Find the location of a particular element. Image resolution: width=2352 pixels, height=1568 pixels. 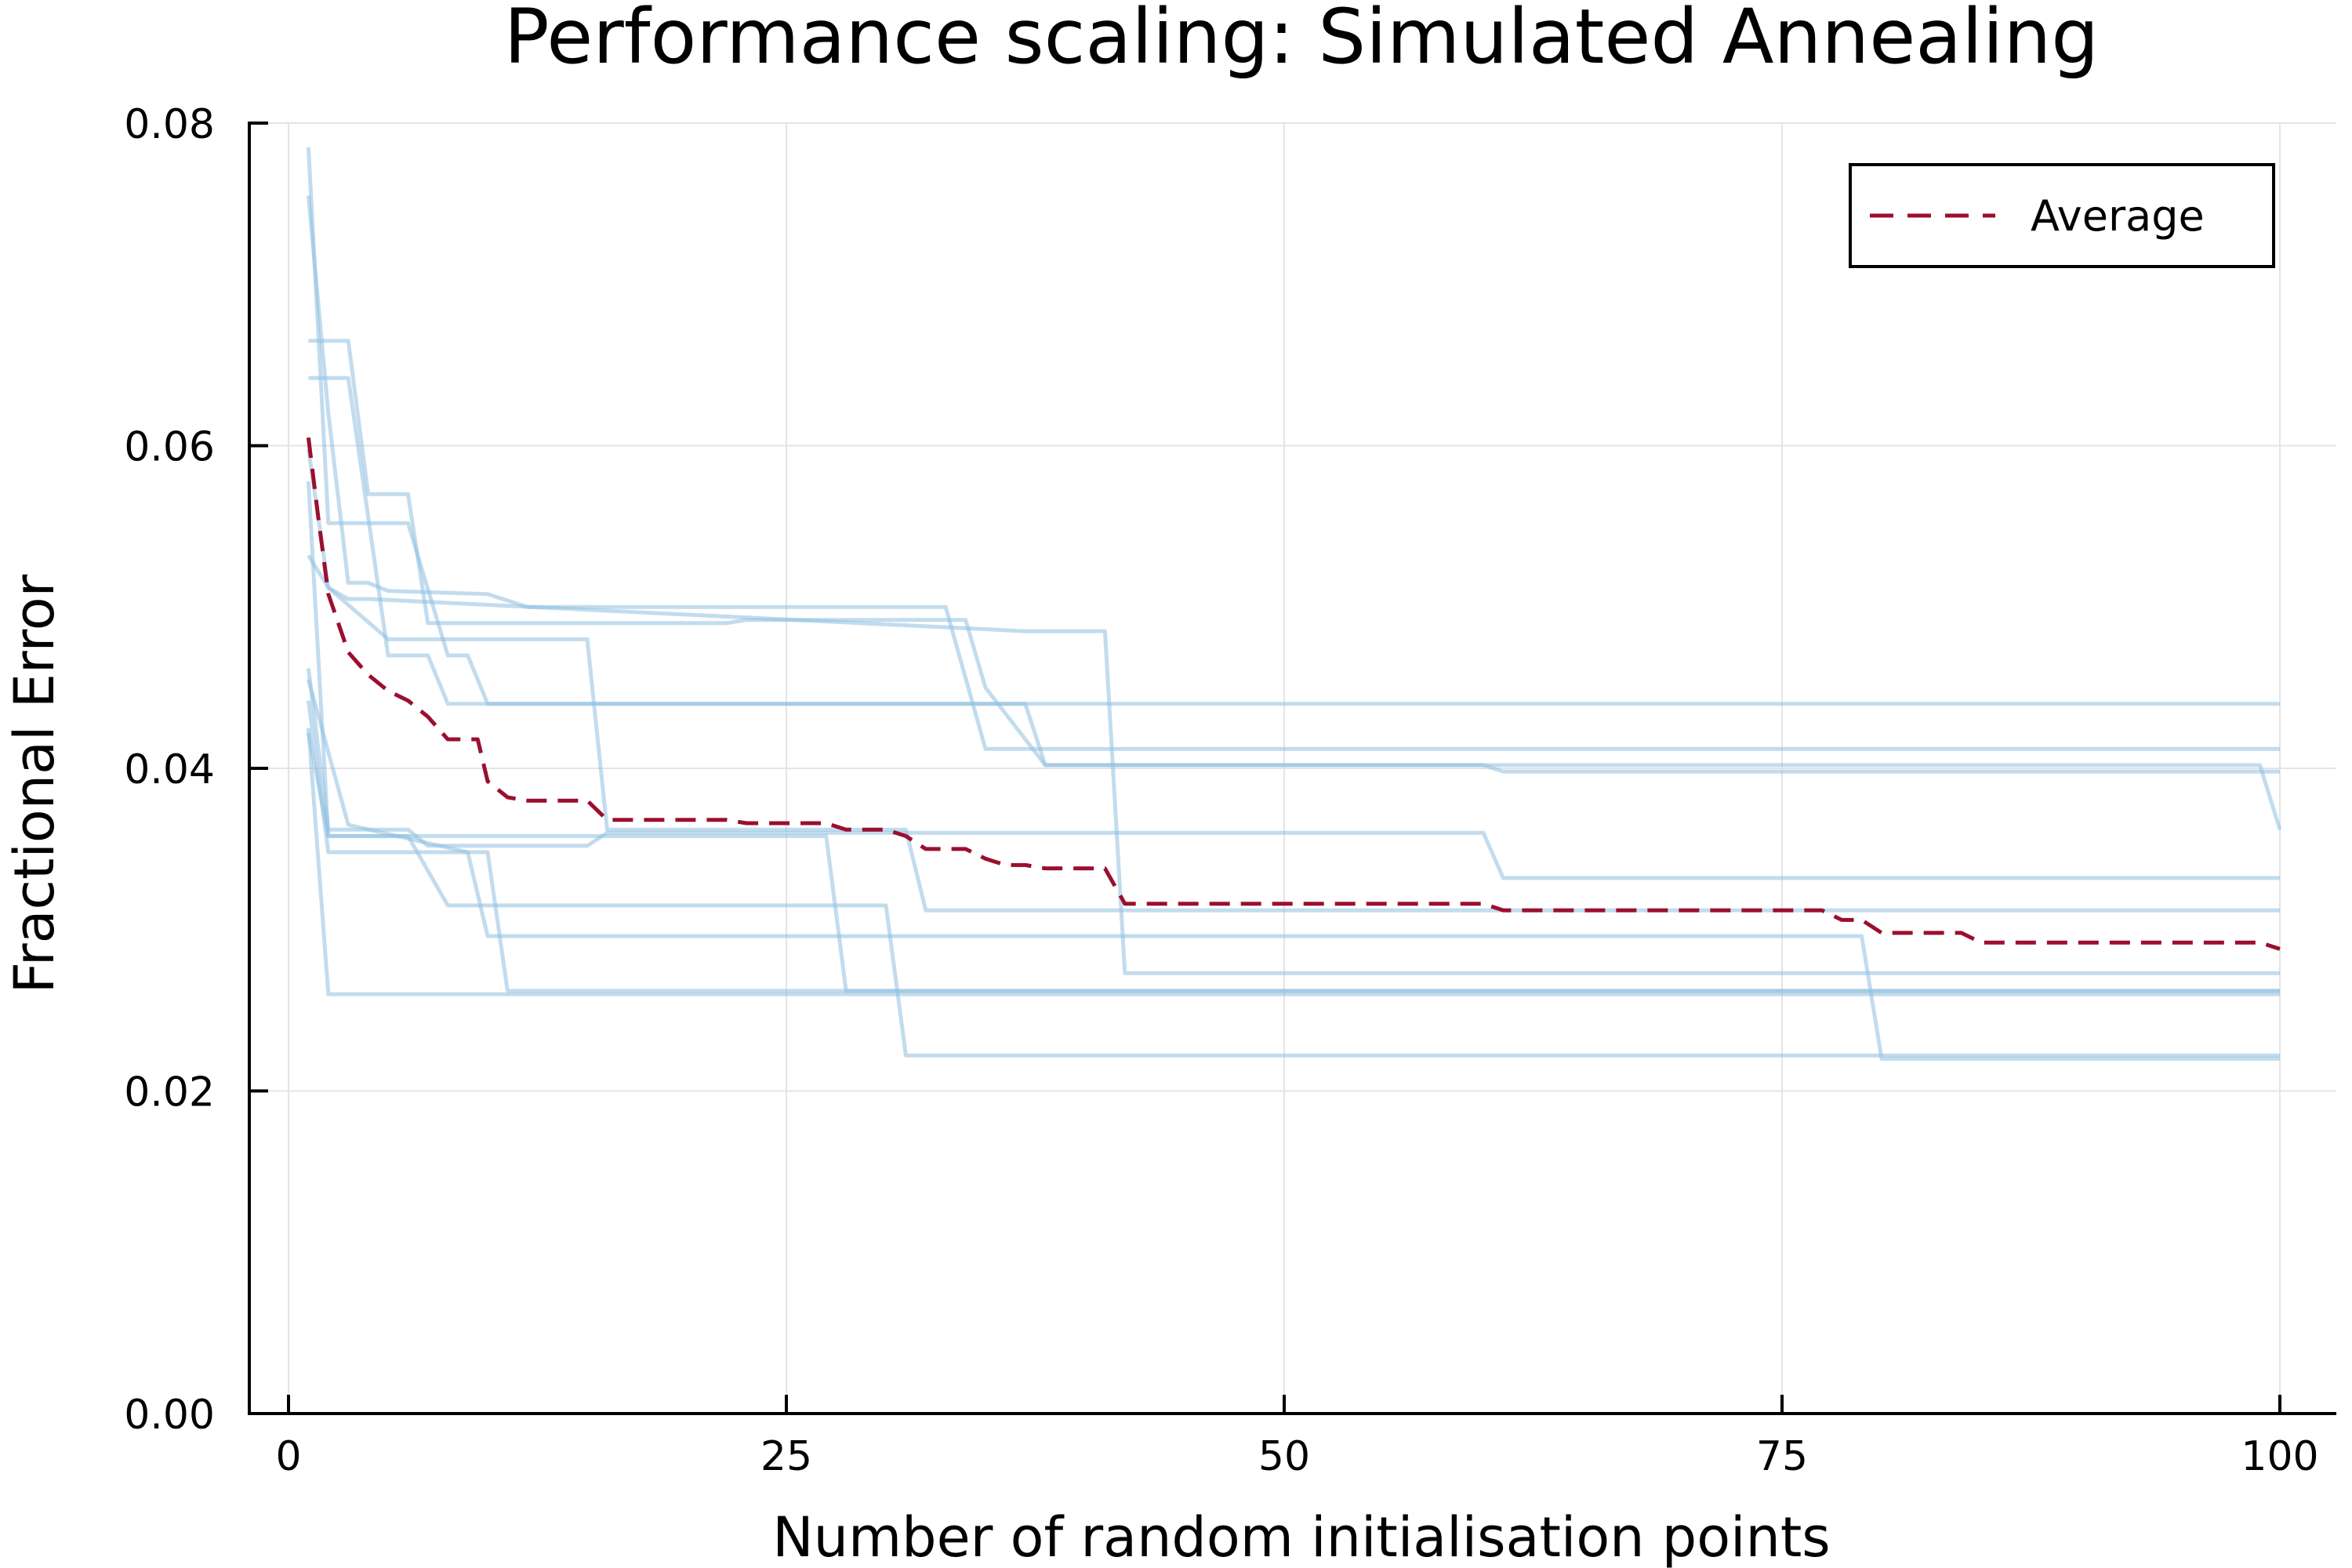

x-tick-label: 25 is located at coordinates (786, 1456).